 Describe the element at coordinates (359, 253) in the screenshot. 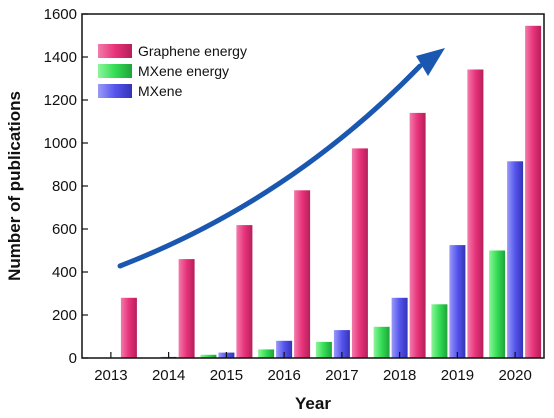

I see `bar-graphene-energy-2017` at that location.